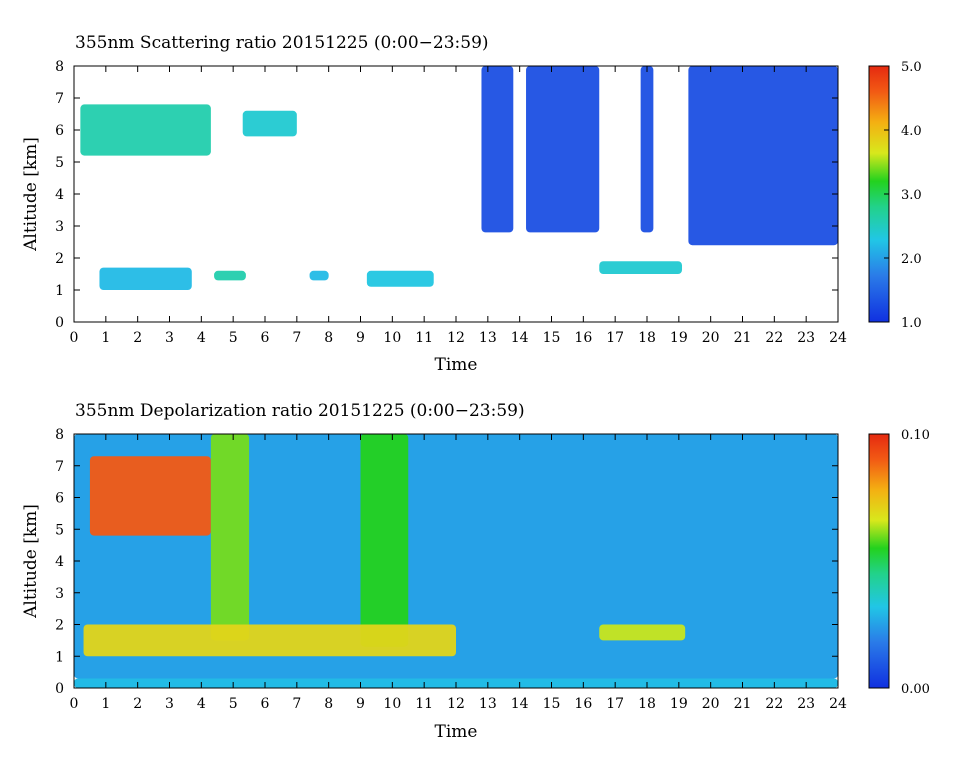 Image resolution: width=960 pixels, height=774 pixels. Describe the element at coordinates (915, 435) in the screenshot. I see `colorbar-tick-label: 0.10` at that location.